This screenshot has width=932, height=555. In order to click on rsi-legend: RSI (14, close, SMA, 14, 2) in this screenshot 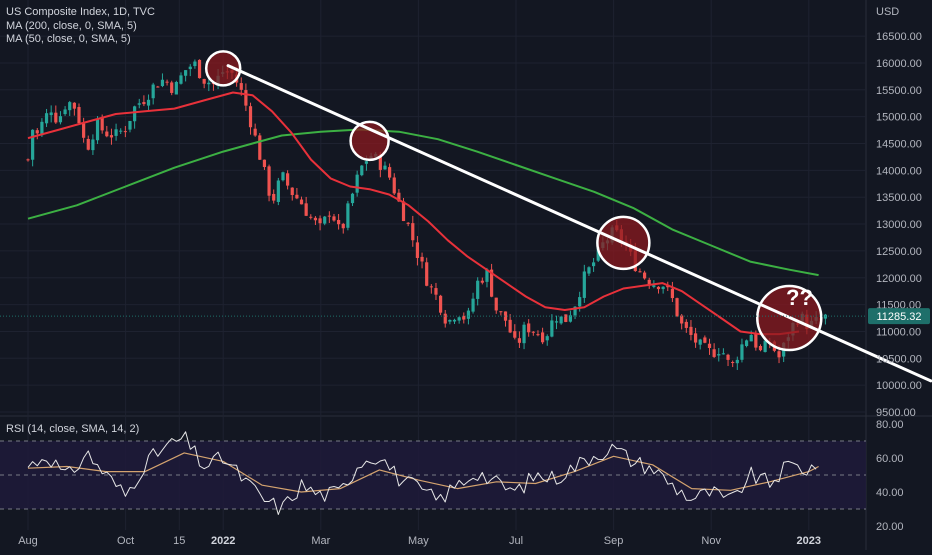, I will do `click(72, 430)`.